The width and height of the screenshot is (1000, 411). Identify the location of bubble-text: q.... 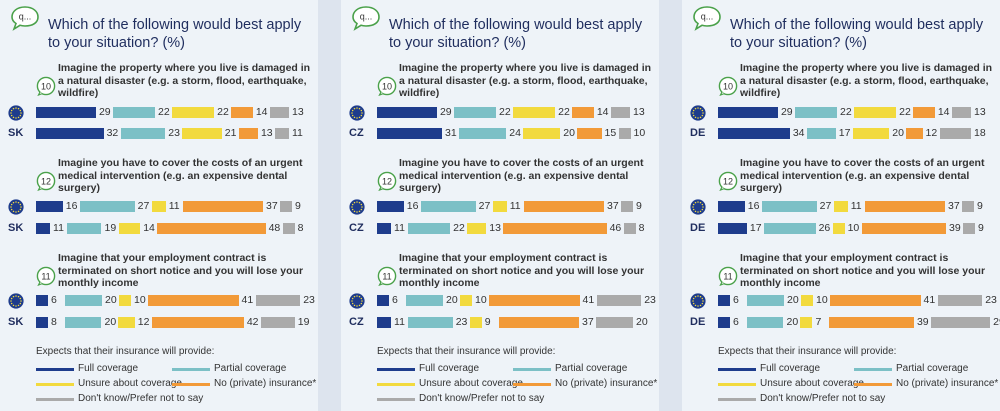
(707, 17).